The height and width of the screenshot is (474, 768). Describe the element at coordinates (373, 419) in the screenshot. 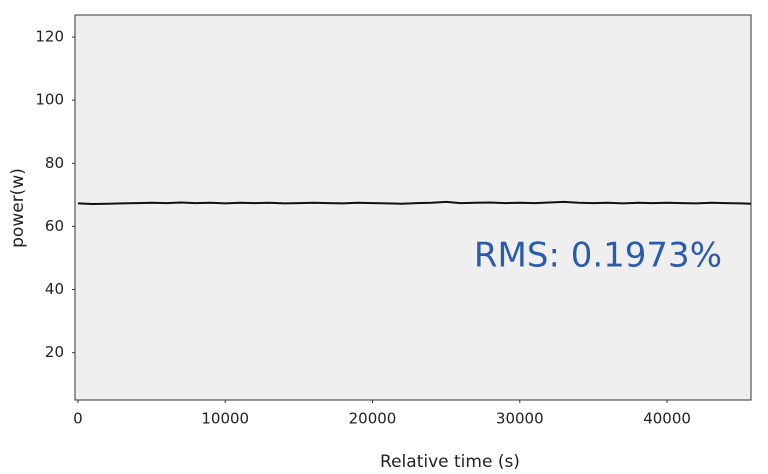

I see `x-tick-label: 20000` at that location.